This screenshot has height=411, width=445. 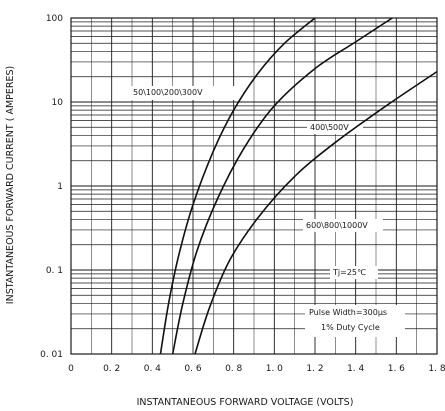 I want to click on annotation-50-300v: 50\100\200\300V, so click(x=168, y=92).